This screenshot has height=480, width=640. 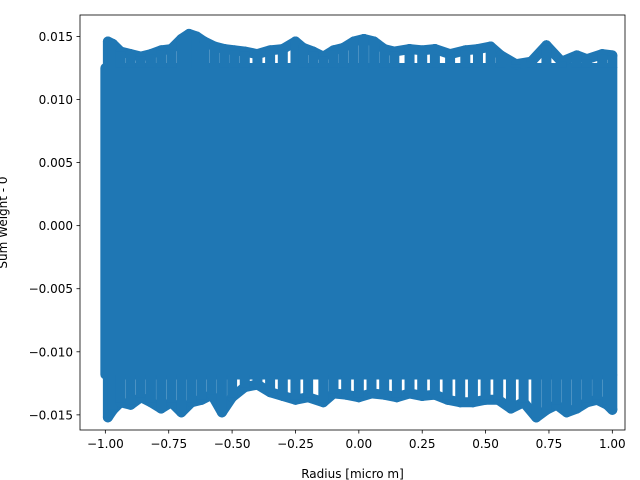 I want to click on x-tick-label: 1.00, so click(x=612, y=444).